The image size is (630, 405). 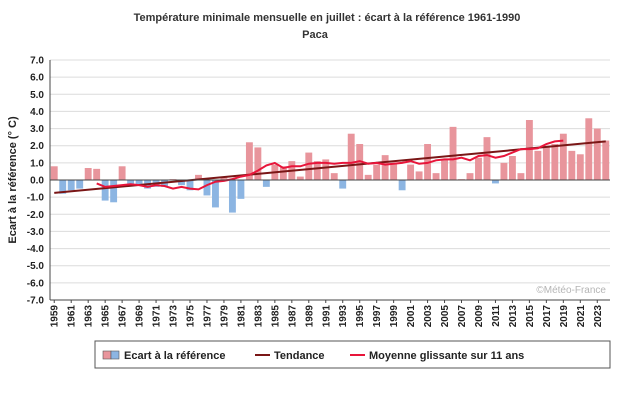 What do you see at coordinates (241, 189) in the screenshot?
I see `bar-1981` at bounding box center [241, 189].